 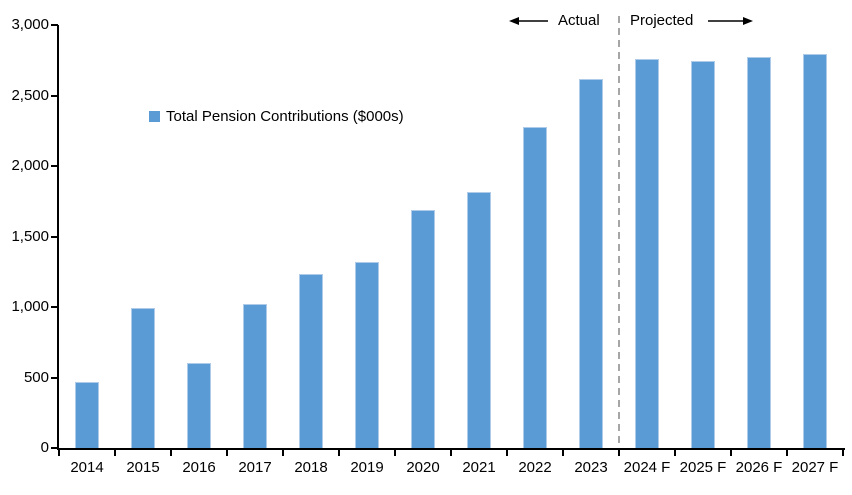 What do you see at coordinates (255, 376) in the screenshot?
I see `bar-2017` at bounding box center [255, 376].